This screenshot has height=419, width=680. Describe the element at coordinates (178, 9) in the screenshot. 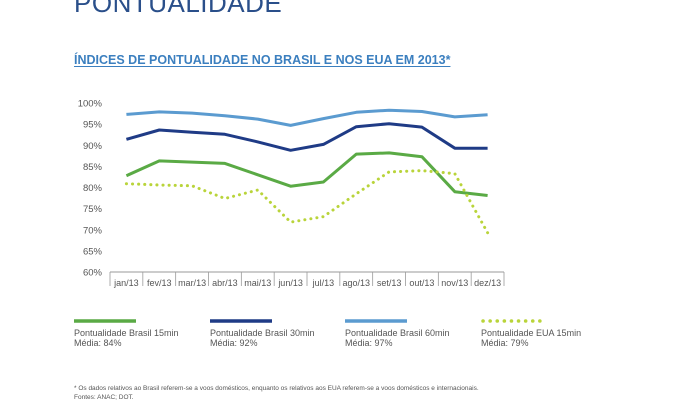

I see `section-header: PONTUALIDADE` at that location.